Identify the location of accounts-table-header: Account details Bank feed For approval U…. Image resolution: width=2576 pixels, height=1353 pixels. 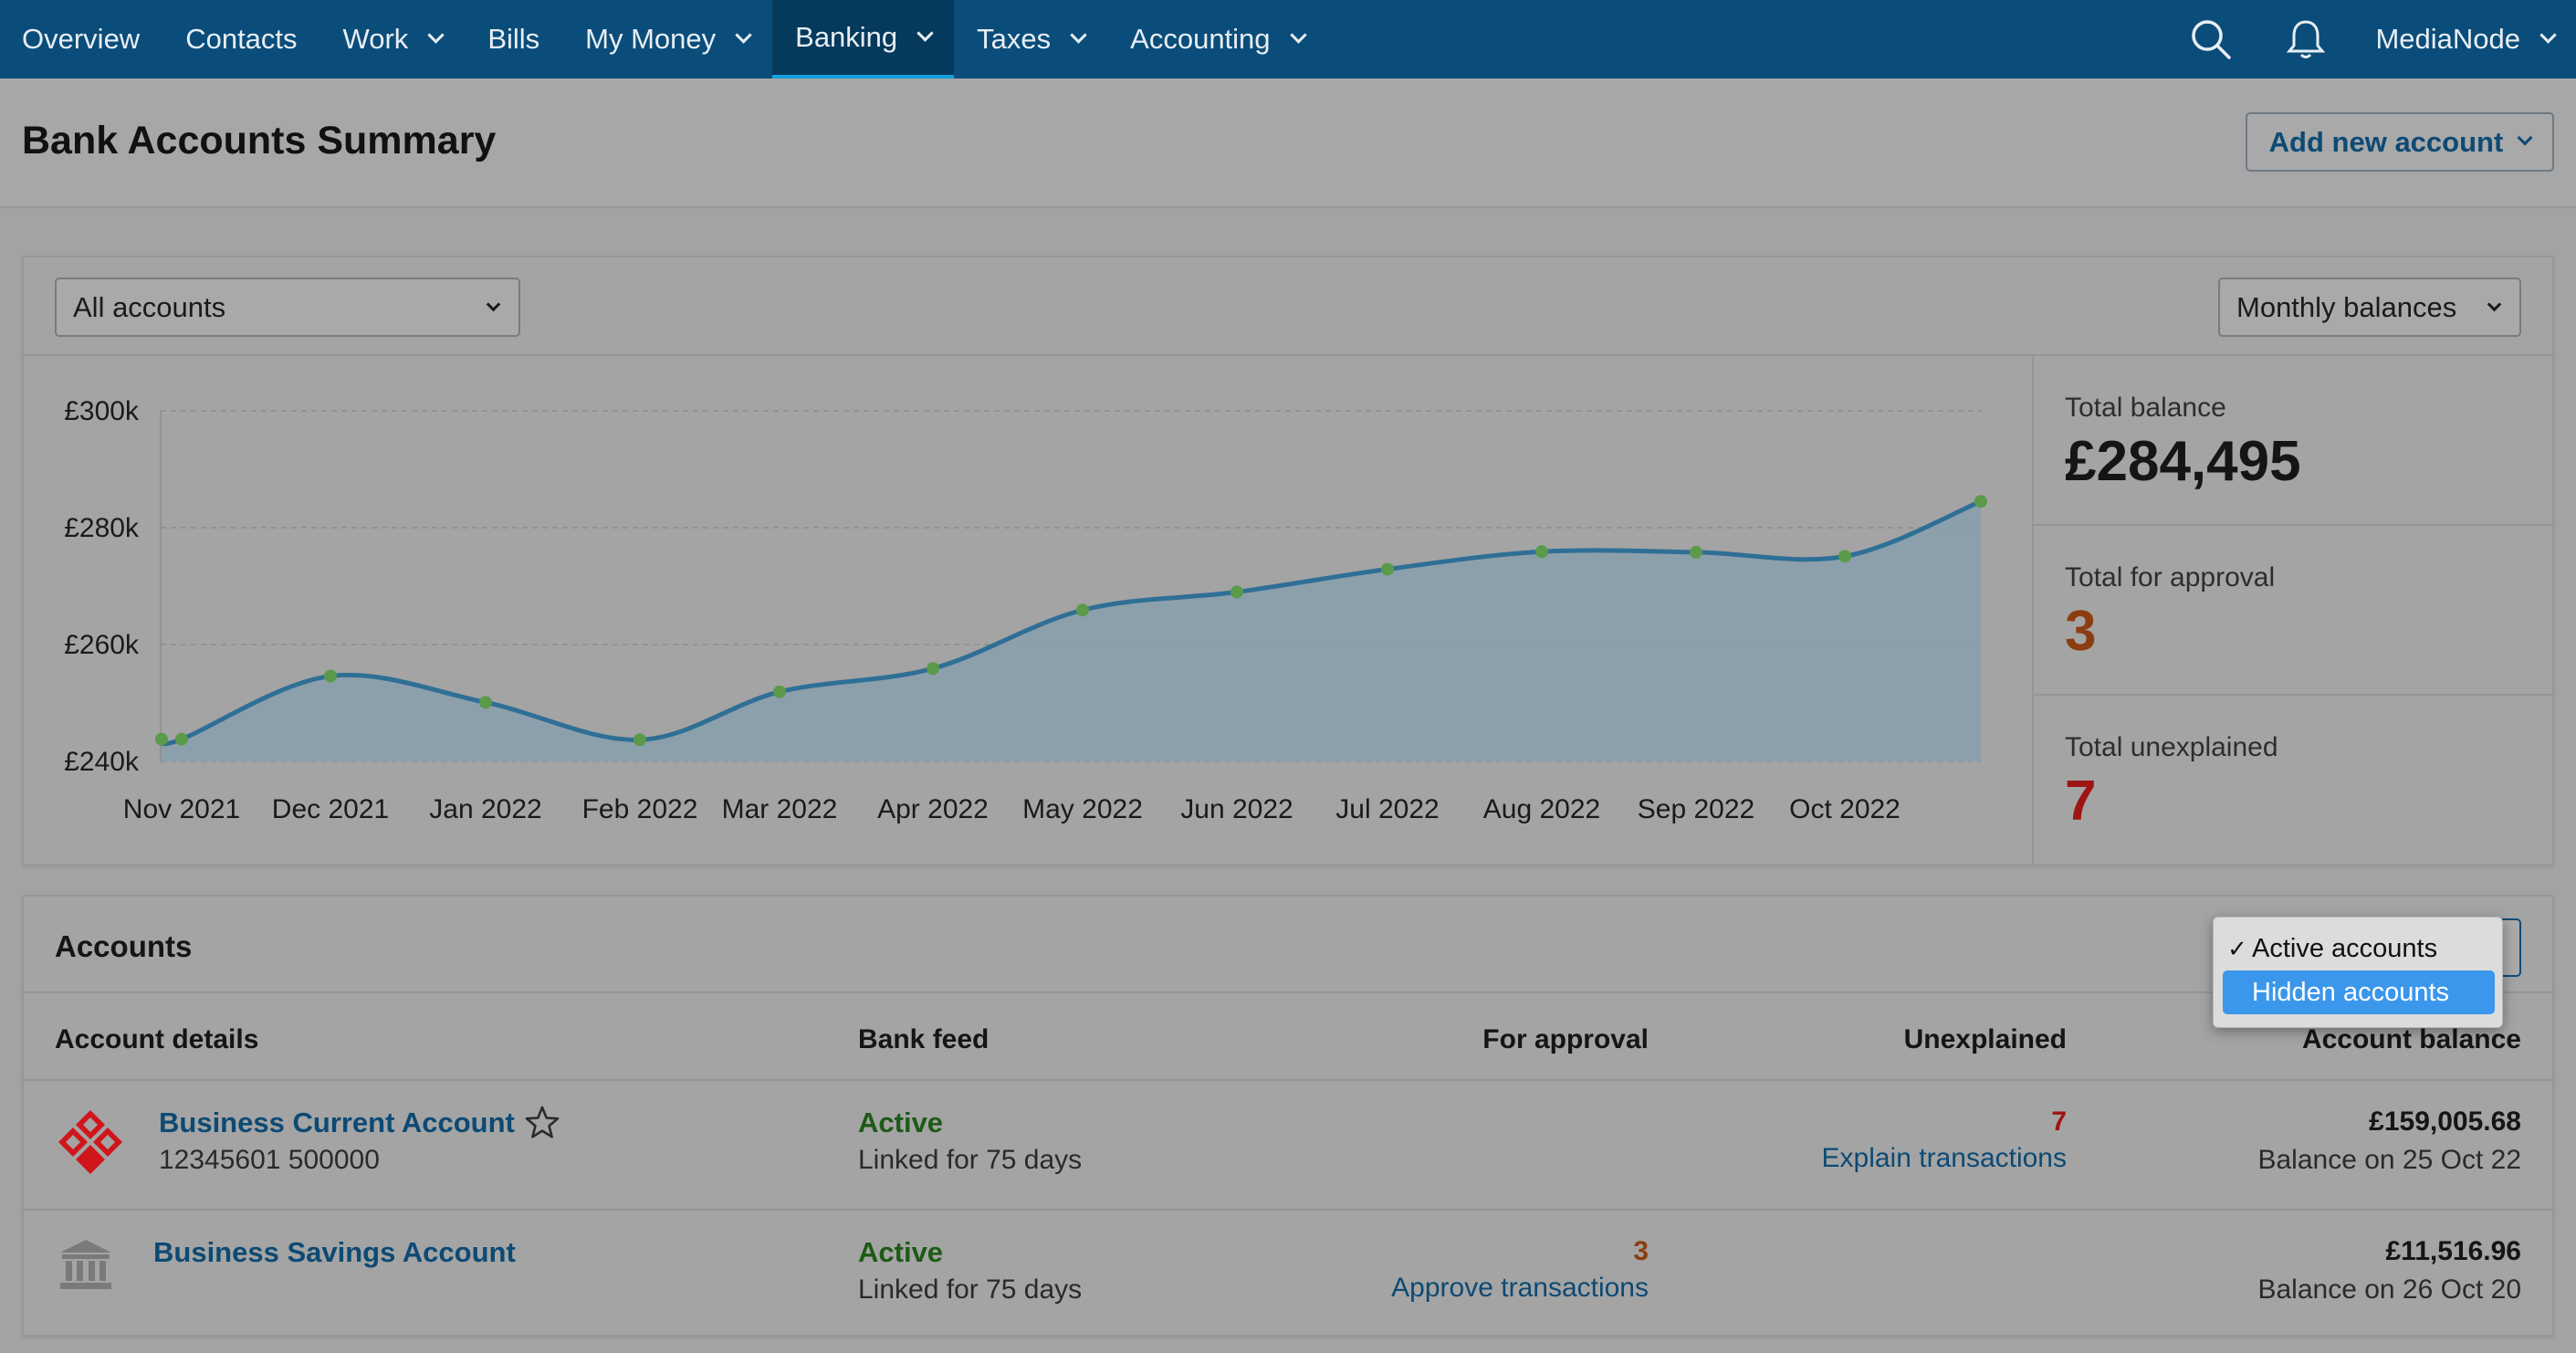
(1288, 1037).